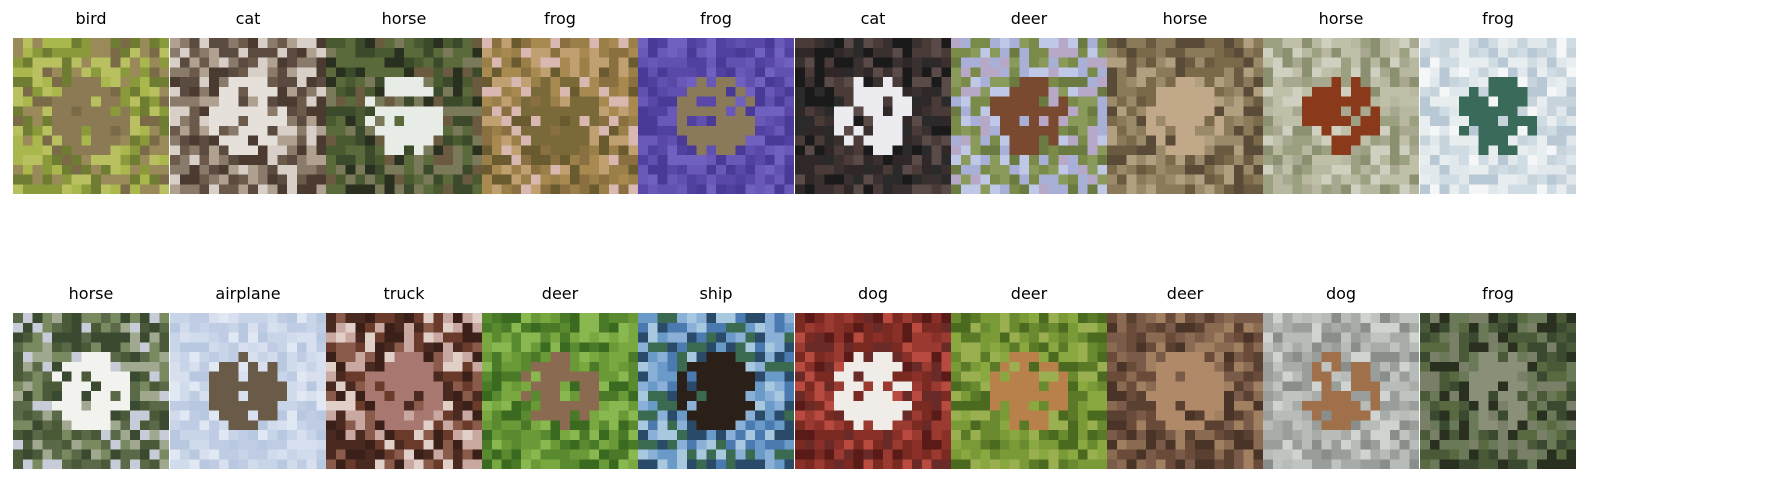 Image resolution: width=1784 pixels, height=486 pixels. I want to click on image-thumbnail, so click(1029, 391).